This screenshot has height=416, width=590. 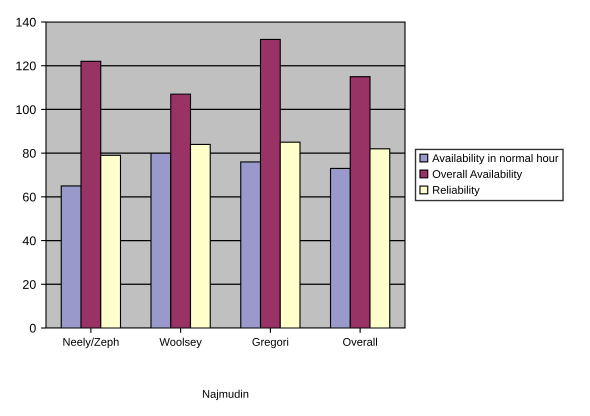 I want to click on x-tick-label: Gregori, so click(x=270, y=343).